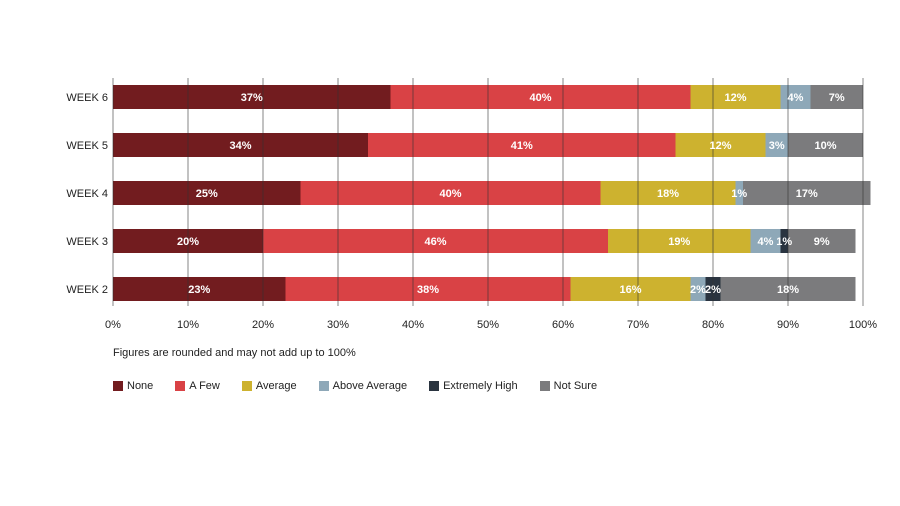 The width and height of the screenshot is (900, 506). I want to click on bar-value-label: 20%, so click(188, 242).